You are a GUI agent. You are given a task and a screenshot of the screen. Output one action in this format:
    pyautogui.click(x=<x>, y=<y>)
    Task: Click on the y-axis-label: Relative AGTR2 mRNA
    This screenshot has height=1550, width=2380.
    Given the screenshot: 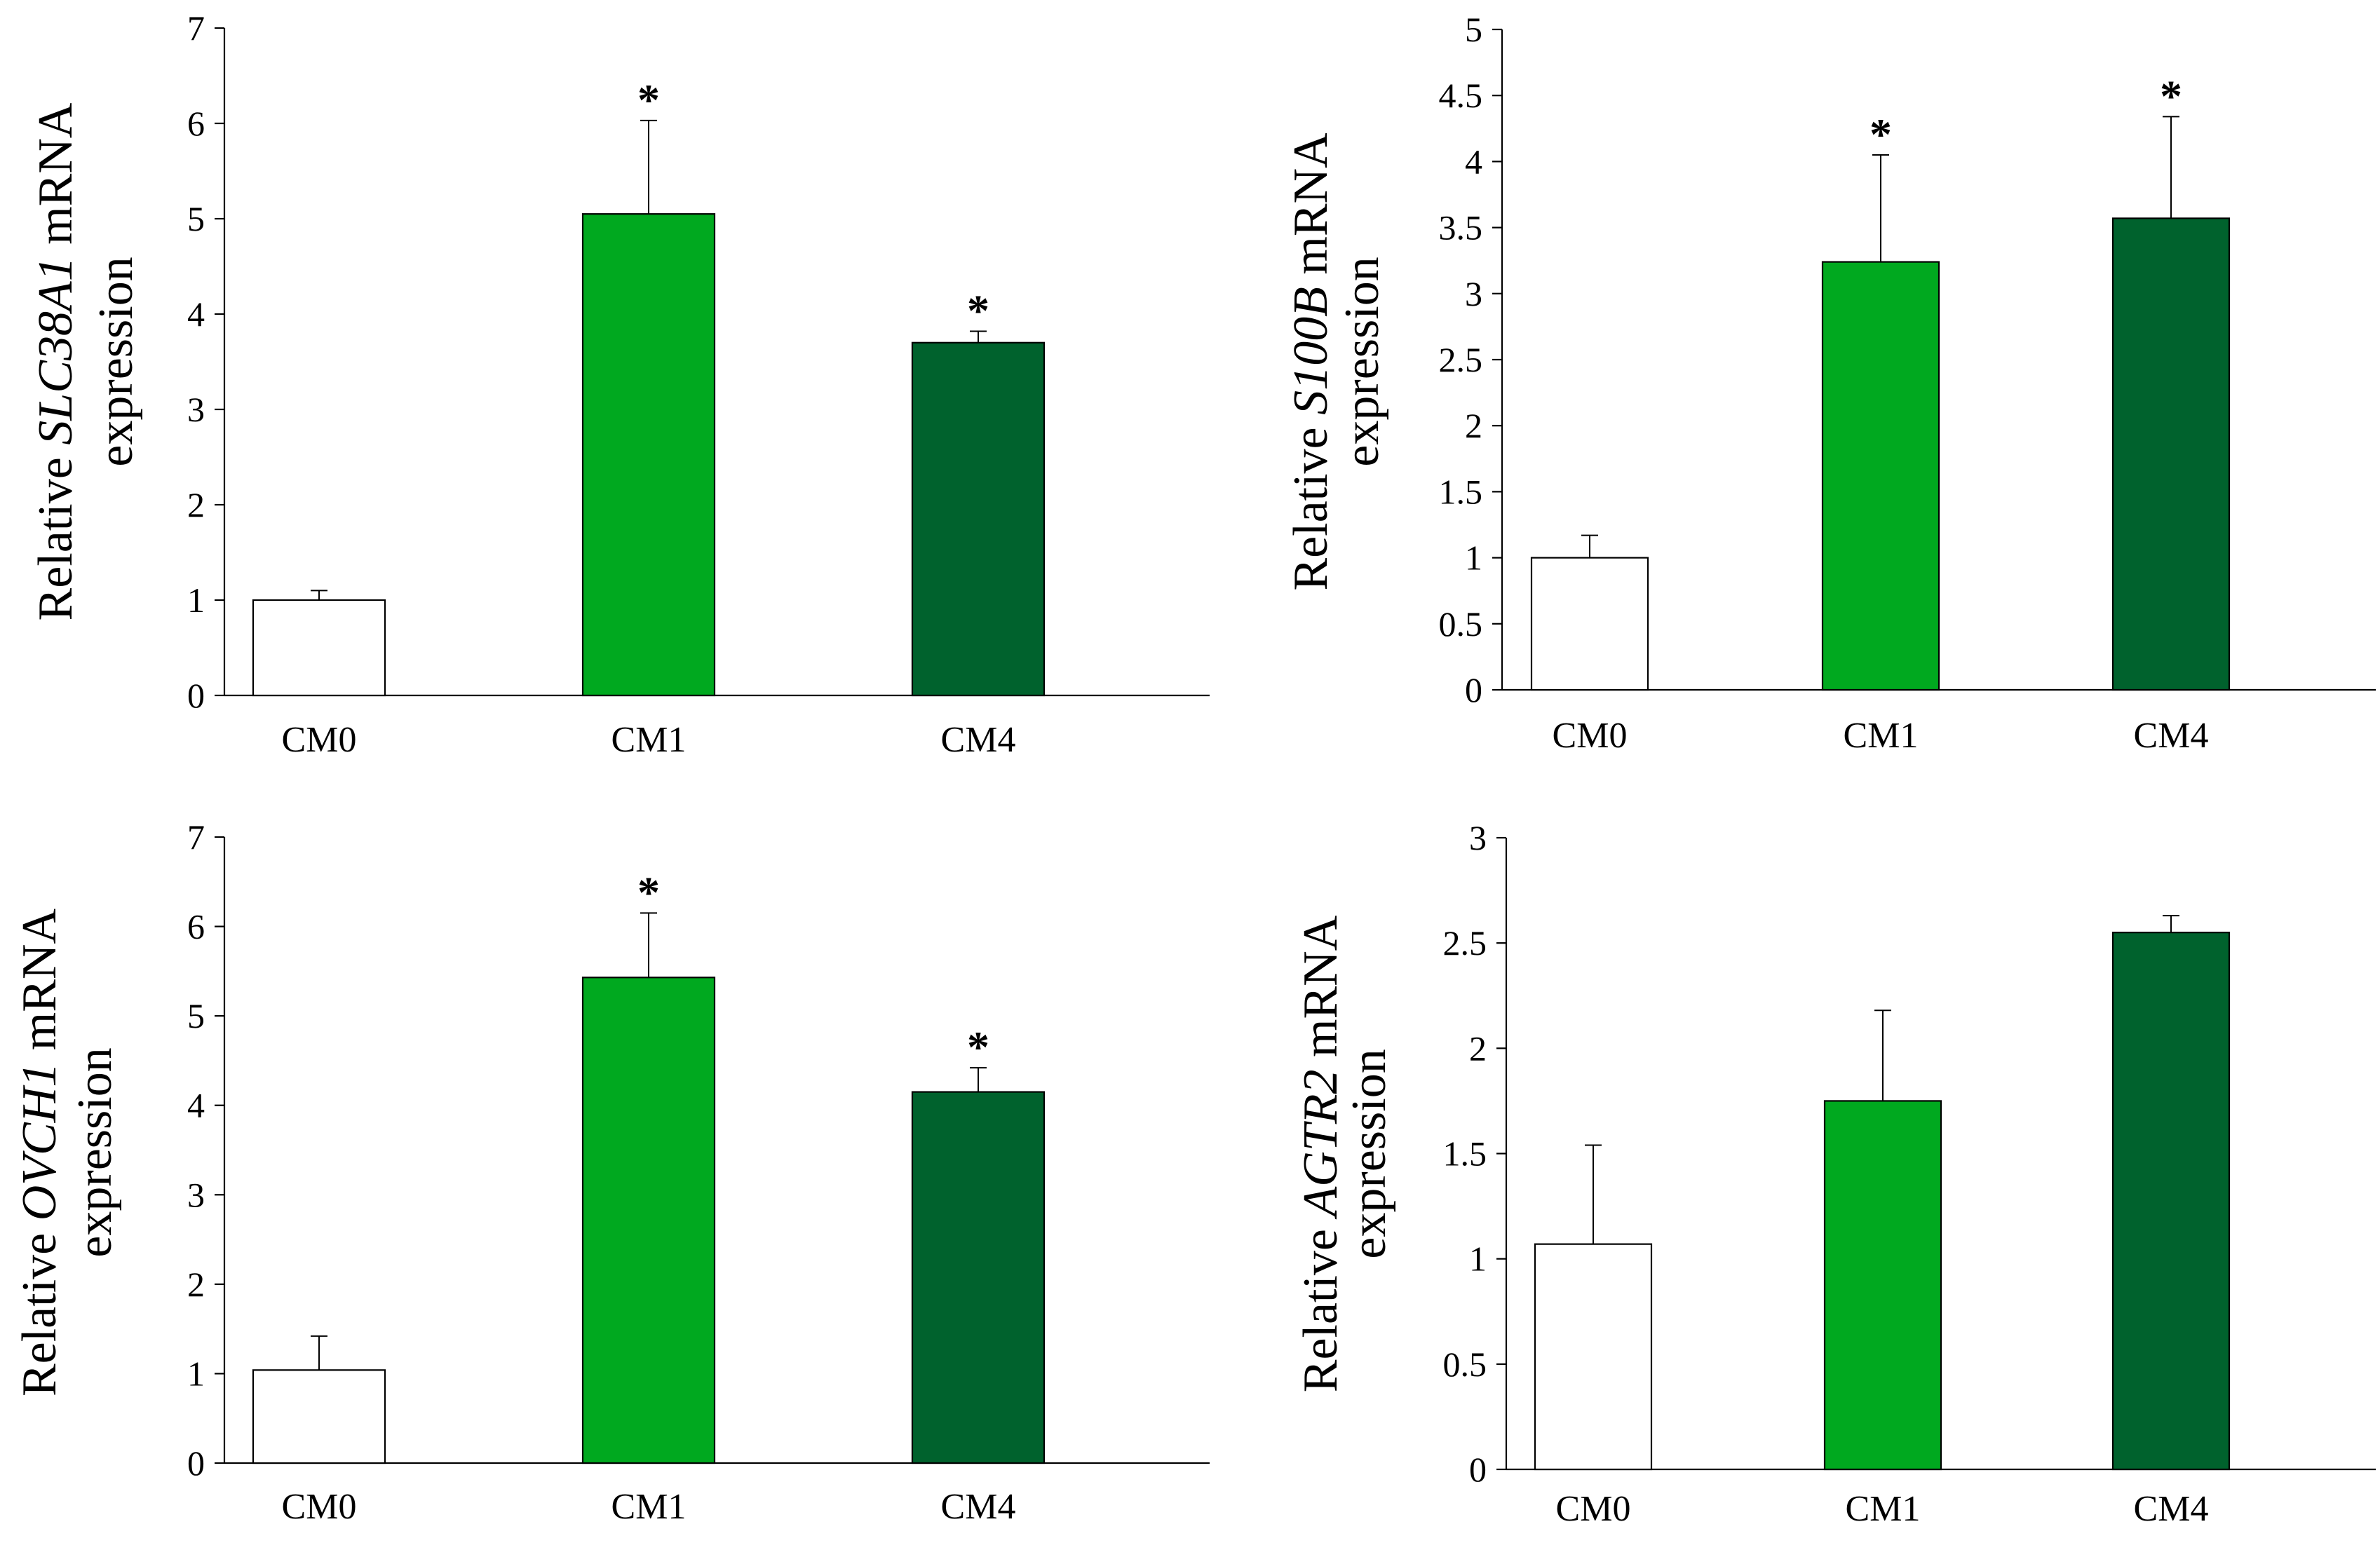 What is the action you would take?
    pyautogui.click(x=1321, y=1153)
    